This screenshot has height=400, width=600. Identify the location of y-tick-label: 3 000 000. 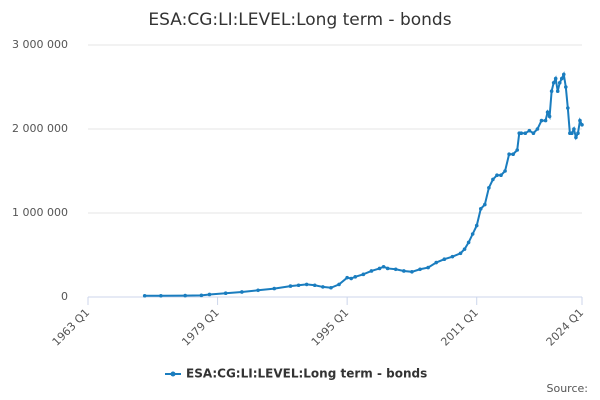
(40, 44).